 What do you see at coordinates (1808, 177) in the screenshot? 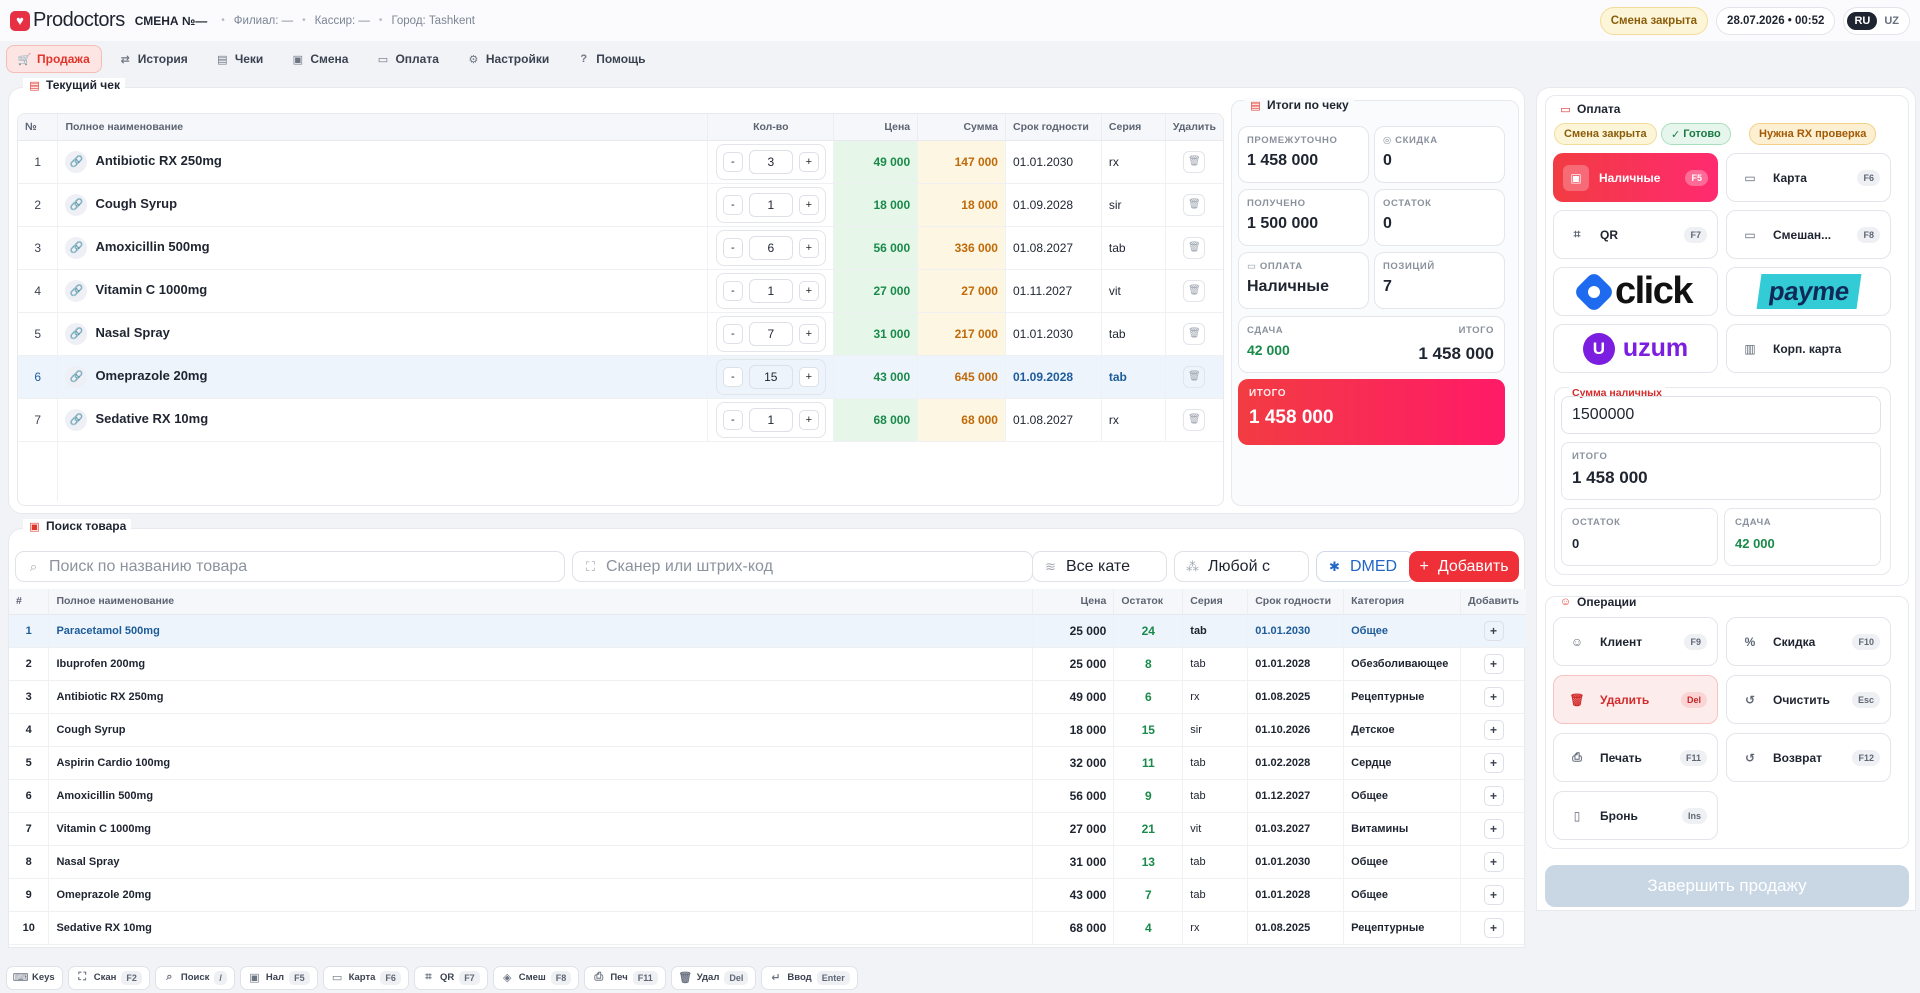
I see `card-button: ▭ Карта F6` at bounding box center [1808, 177].